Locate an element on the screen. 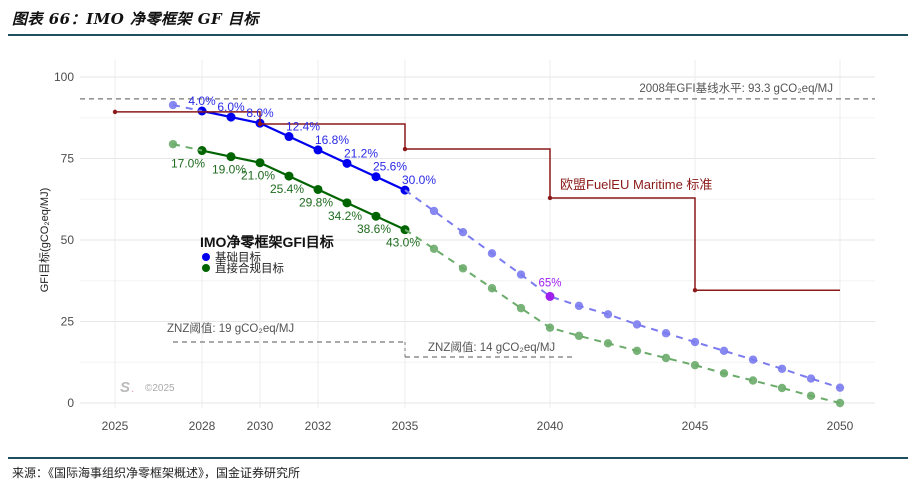 The image size is (917, 483). direct-pct-label: 25.4% is located at coordinates (287, 189).